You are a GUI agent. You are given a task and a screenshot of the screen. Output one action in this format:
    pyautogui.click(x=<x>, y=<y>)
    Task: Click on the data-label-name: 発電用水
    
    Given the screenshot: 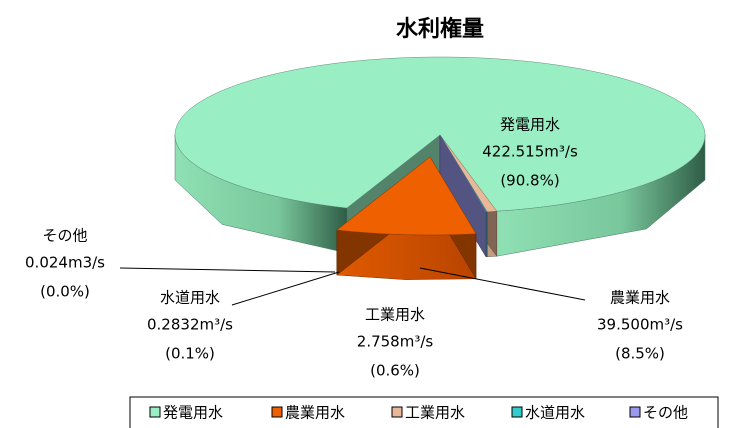 What is the action you would take?
    pyautogui.click(x=530, y=125)
    